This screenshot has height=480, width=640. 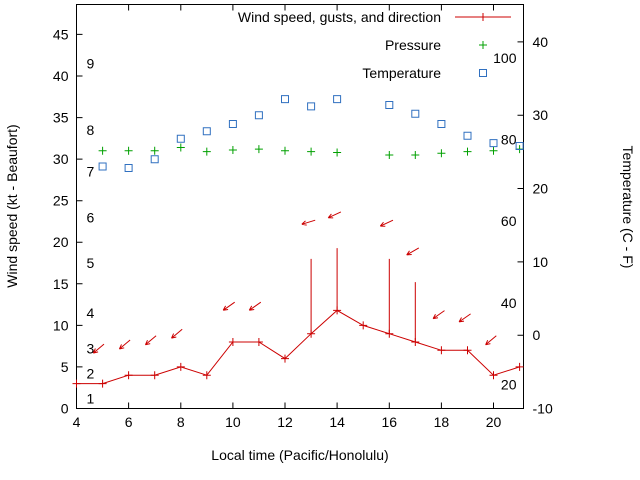 I want to click on temperature-square-sample-icon, so click(x=483, y=73).